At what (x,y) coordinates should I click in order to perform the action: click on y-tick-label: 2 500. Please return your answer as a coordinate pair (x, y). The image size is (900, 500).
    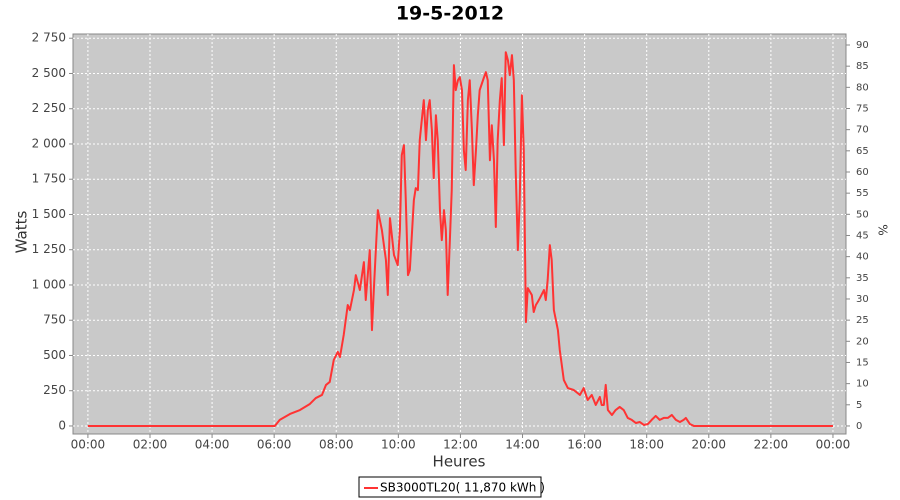
    Looking at the image, I should click on (49, 73).